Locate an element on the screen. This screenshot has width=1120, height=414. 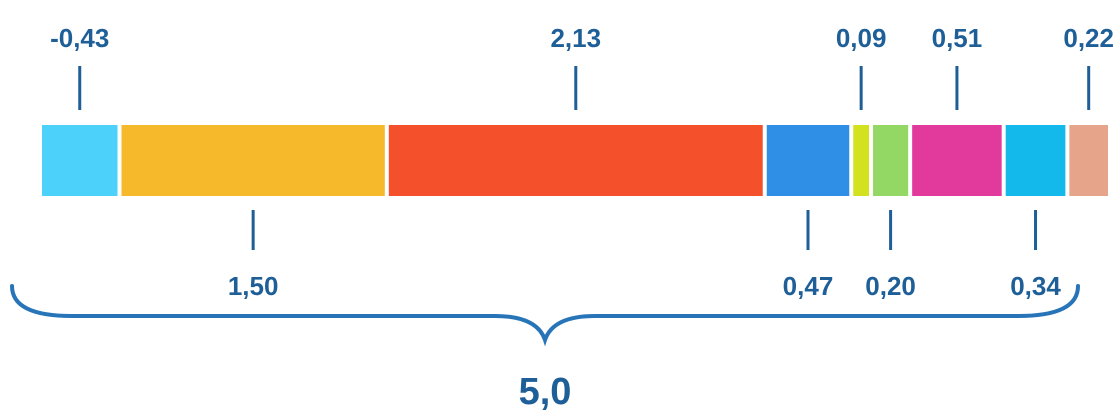
data-label: 1,50 is located at coordinates (253, 286).